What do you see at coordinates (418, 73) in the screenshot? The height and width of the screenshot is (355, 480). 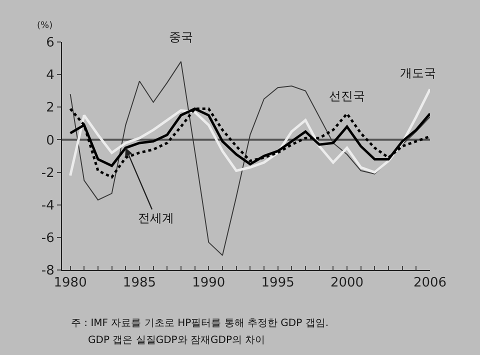 I see `series-label: 개도국` at bounding box center [418, 73].